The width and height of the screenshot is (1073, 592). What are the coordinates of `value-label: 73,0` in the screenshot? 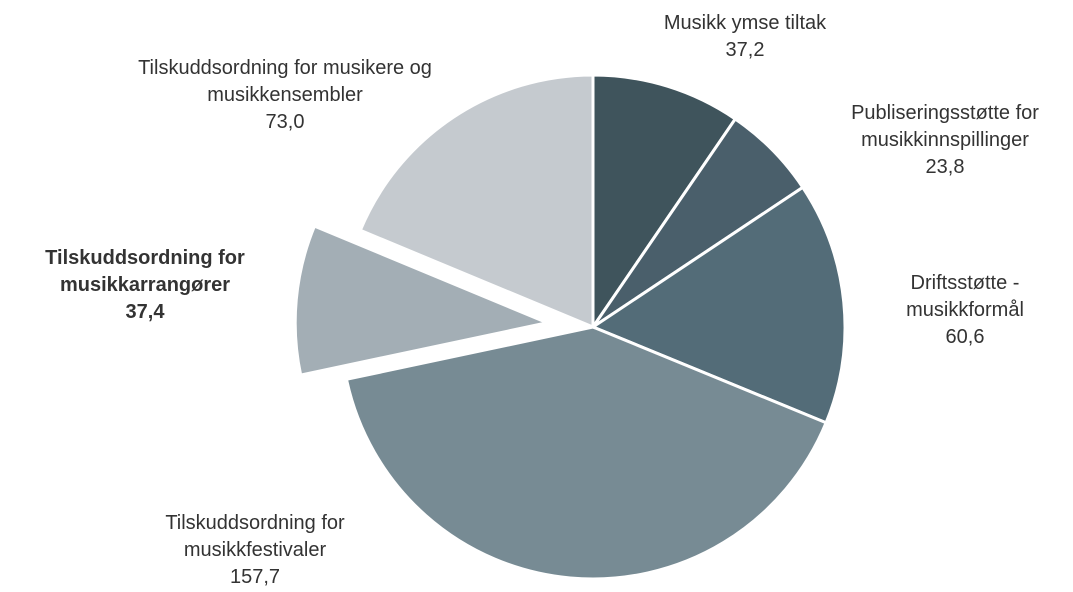 It's located at (285, 122).